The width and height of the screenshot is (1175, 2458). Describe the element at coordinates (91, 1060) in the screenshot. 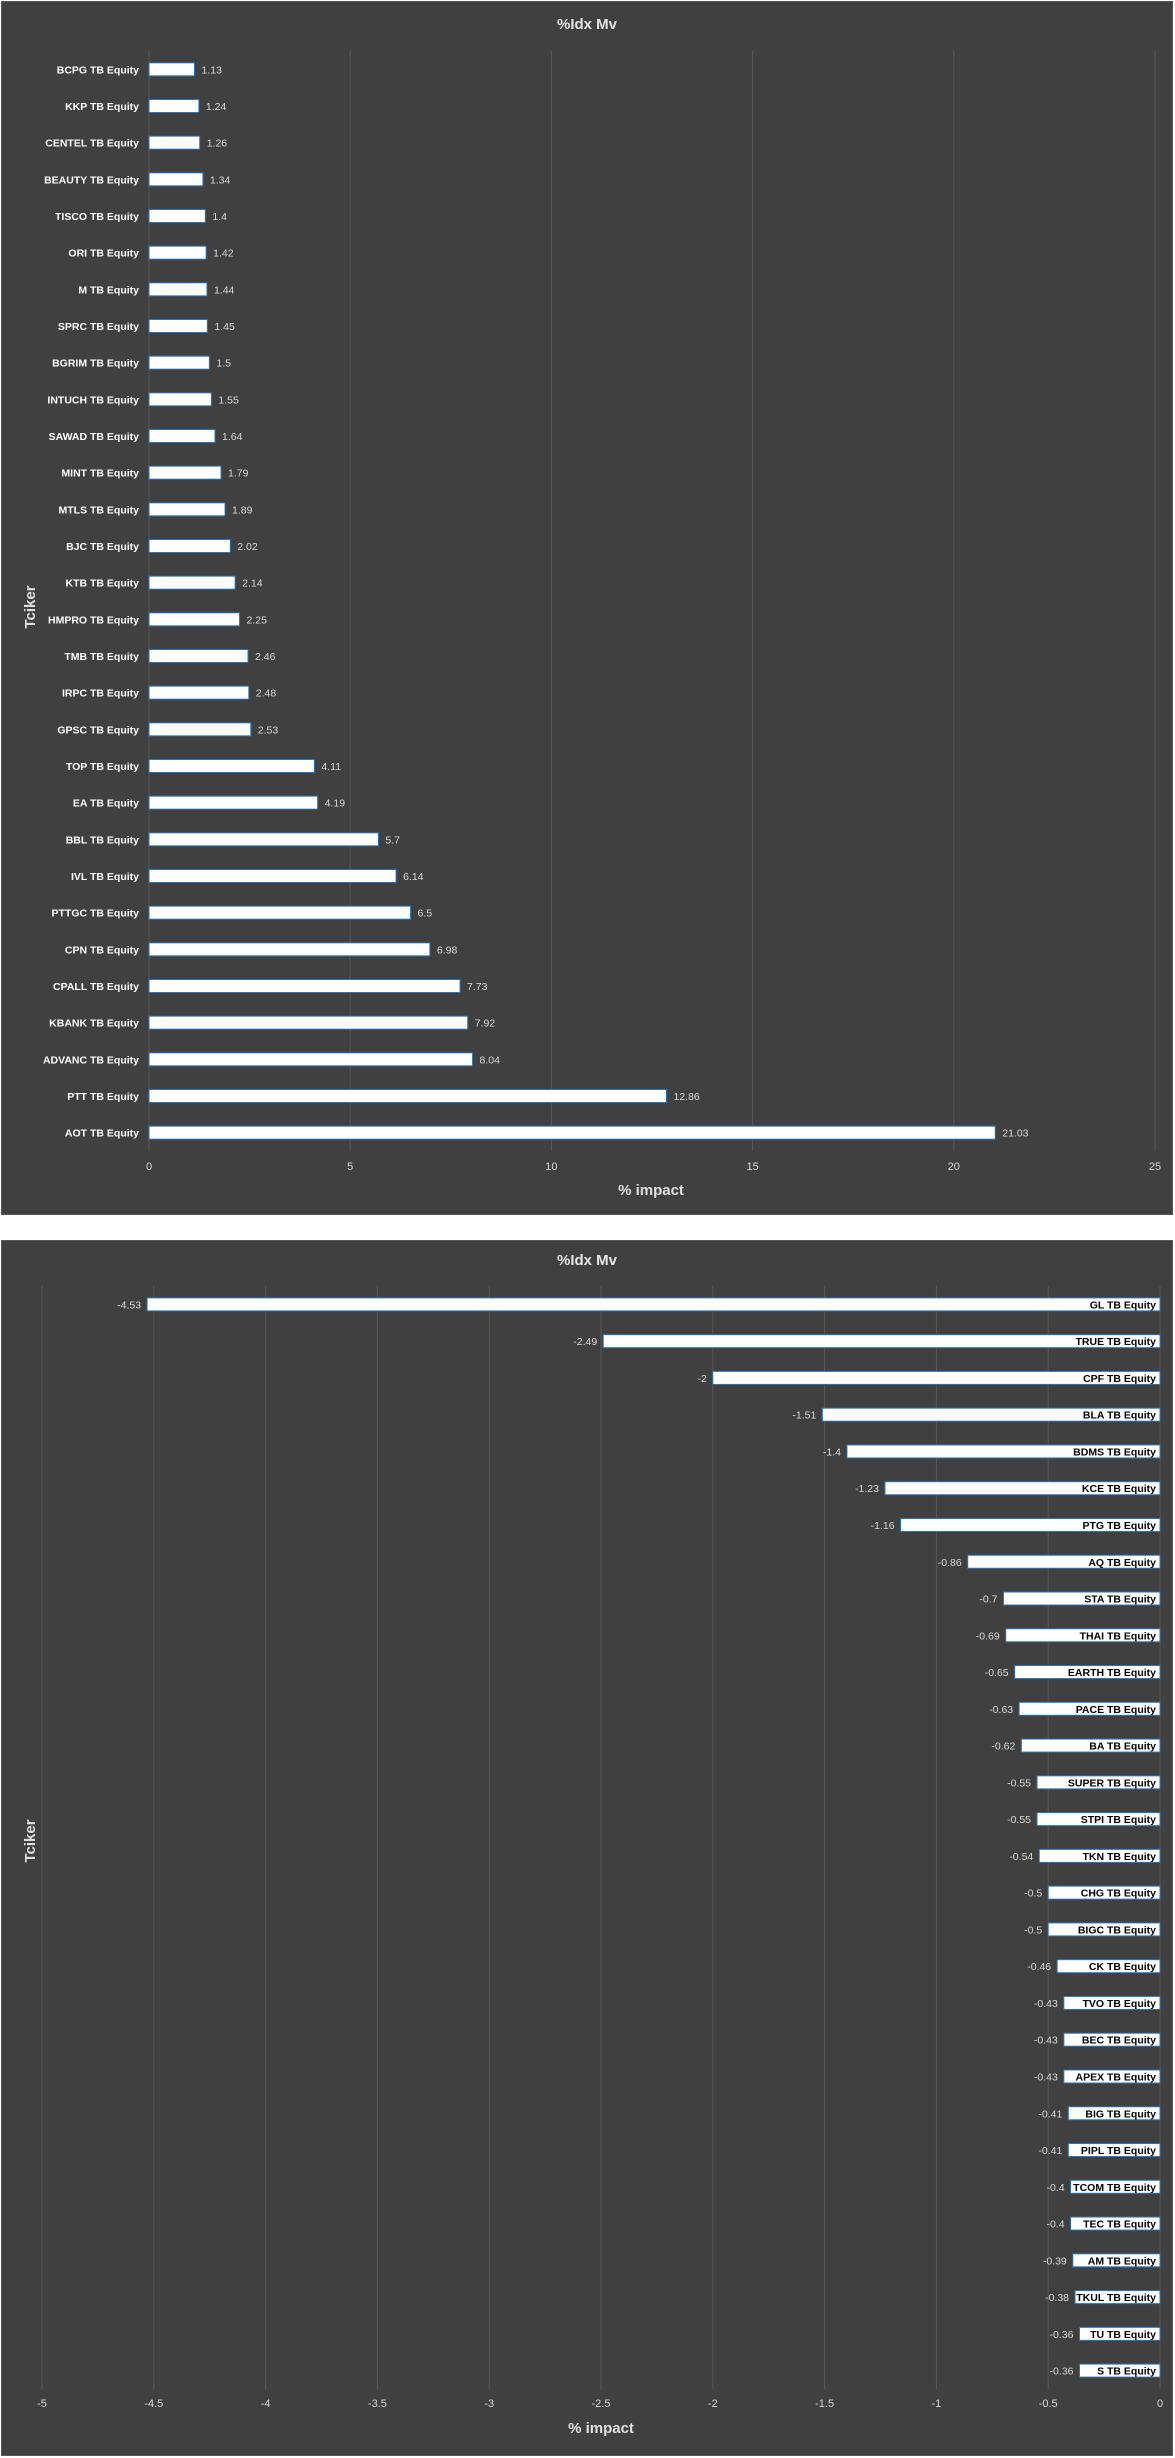

I see `category-label: ADVANC TB Equity` at that location.